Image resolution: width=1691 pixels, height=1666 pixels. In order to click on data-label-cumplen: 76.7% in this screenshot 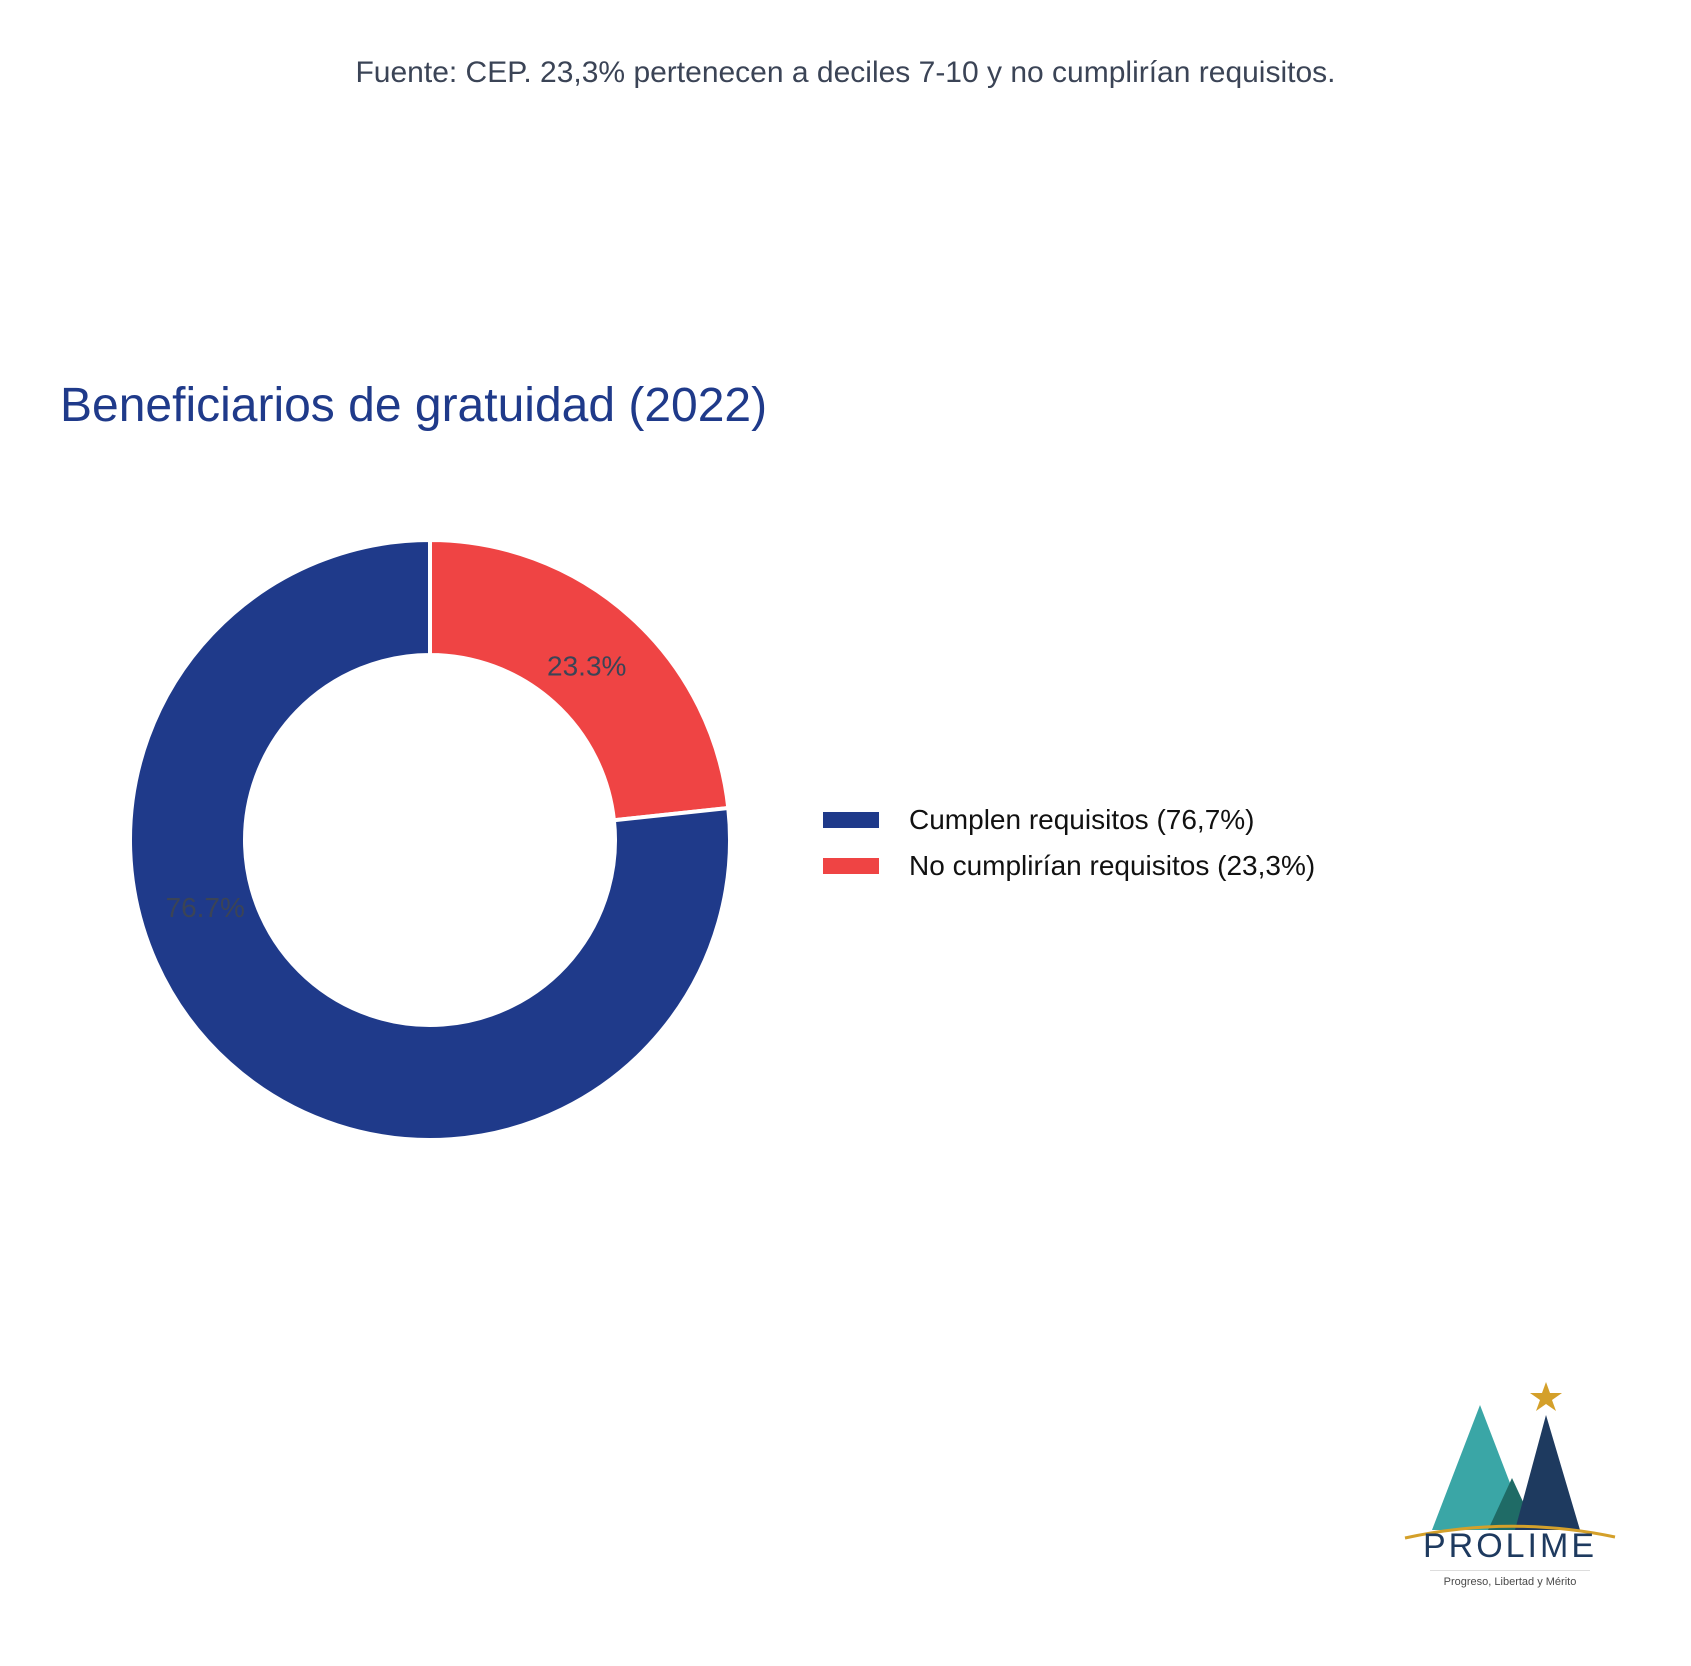, I will do `click(205, 907)`.